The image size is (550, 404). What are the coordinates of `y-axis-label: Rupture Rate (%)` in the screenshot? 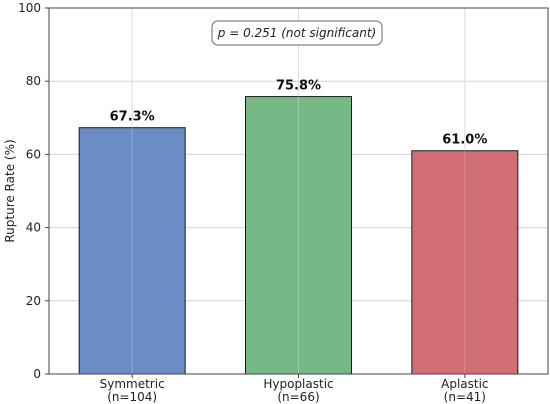 It's located at (10, 190).